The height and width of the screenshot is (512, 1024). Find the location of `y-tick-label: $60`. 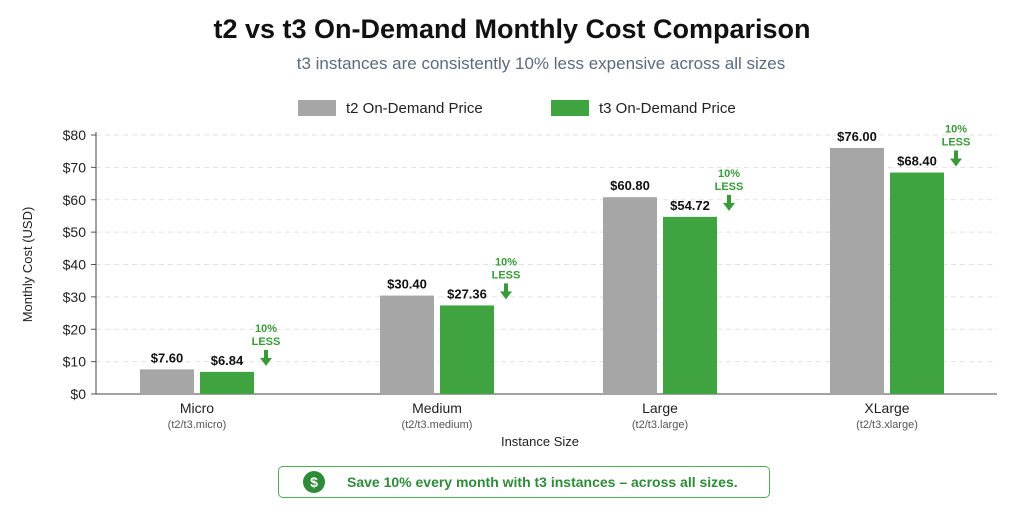

y-tick-label: $60 is located at coordinates (75, 200).